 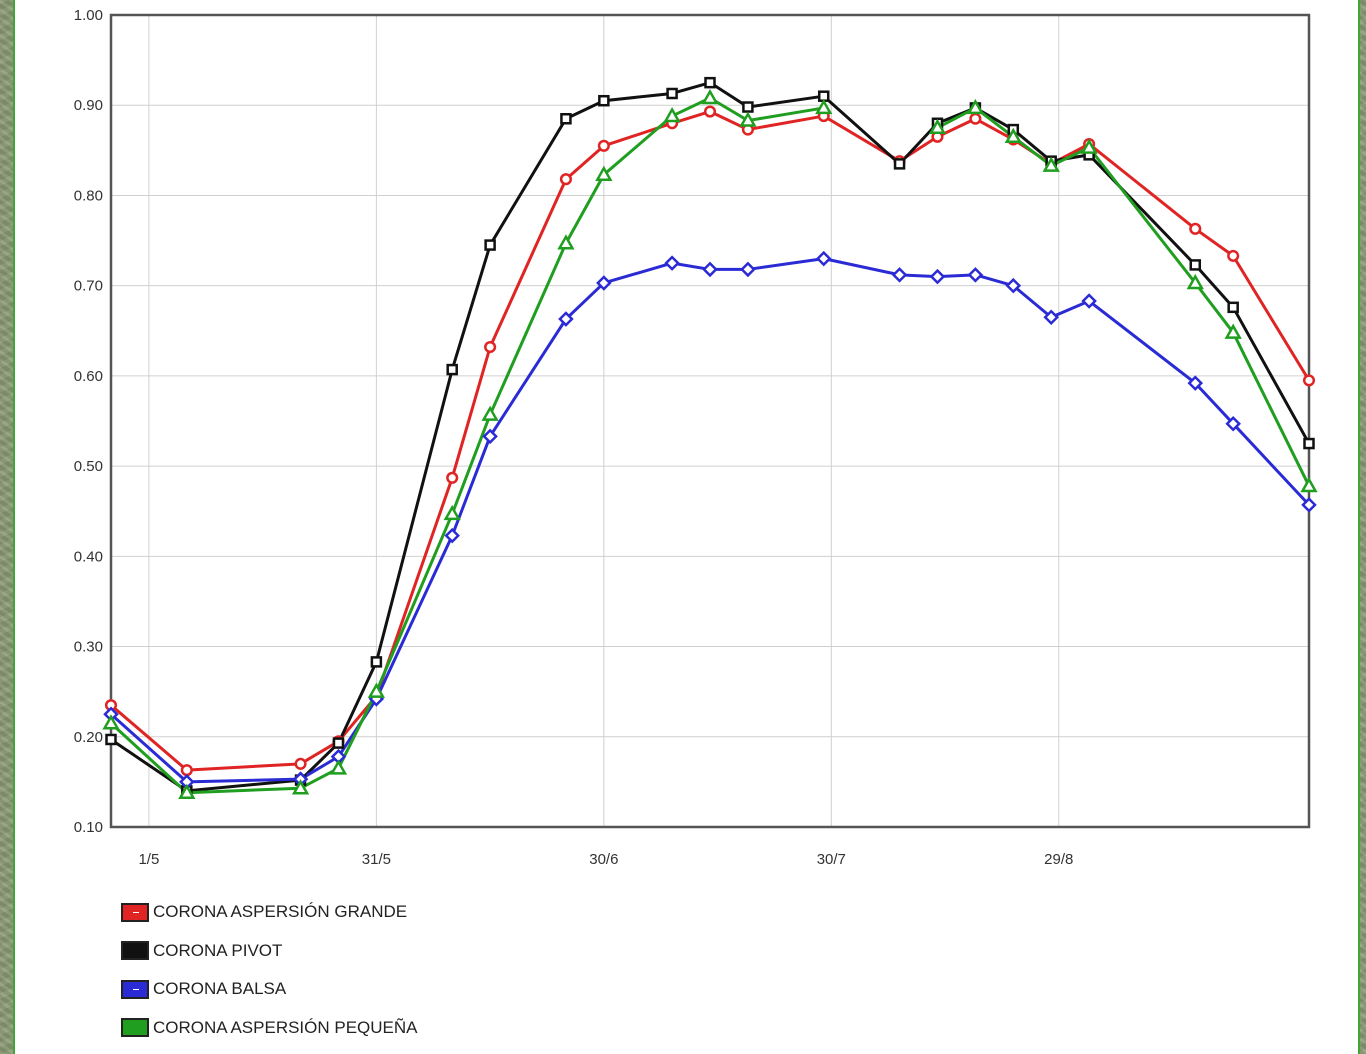 I want to click on y-tick-label: 0.30, so click(x=88, y=647).